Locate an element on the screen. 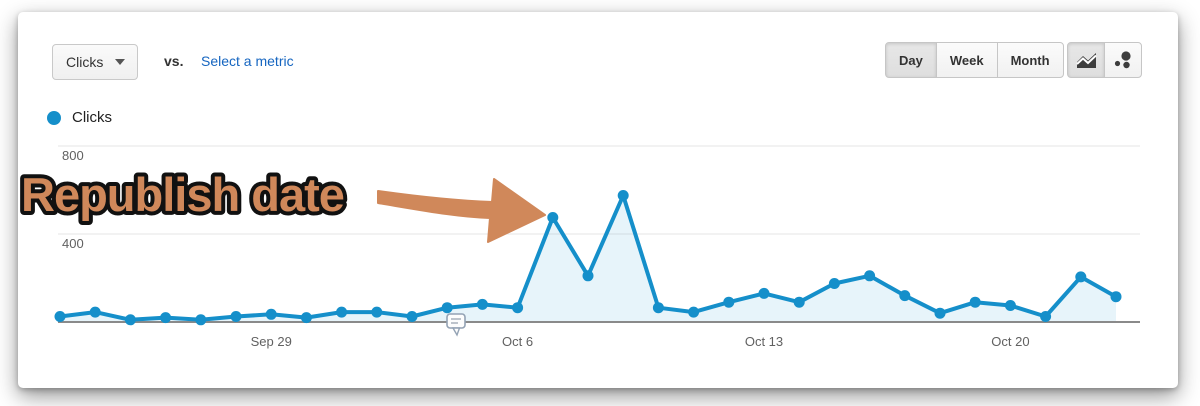 The height and width of the screenshot is (406, 1200). metric-dropdown: Clicks is located at coordinates (95, 62).